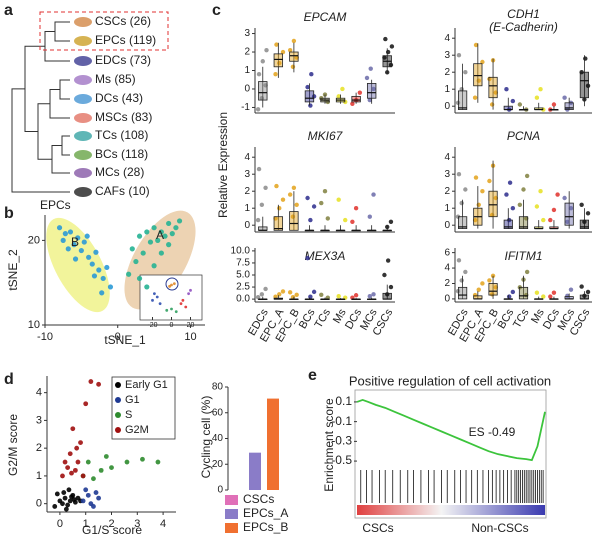 The image size is (600, 539). I want to click on inset-highlight, so click(172, 284).